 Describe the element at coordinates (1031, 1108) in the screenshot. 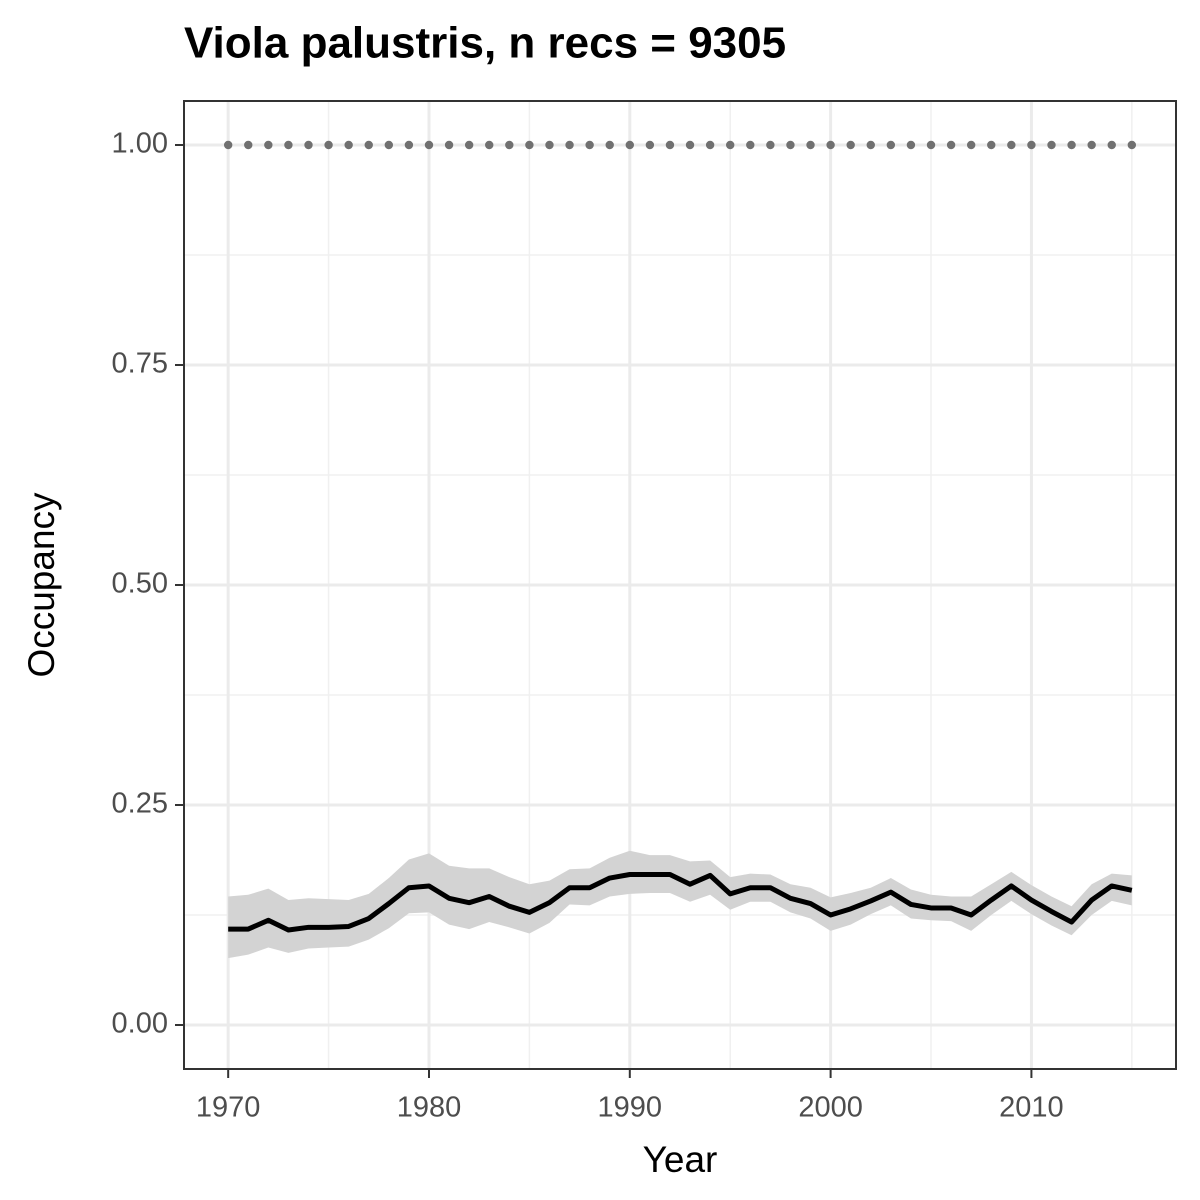

I see `x-tick-label: 2010` at that location.